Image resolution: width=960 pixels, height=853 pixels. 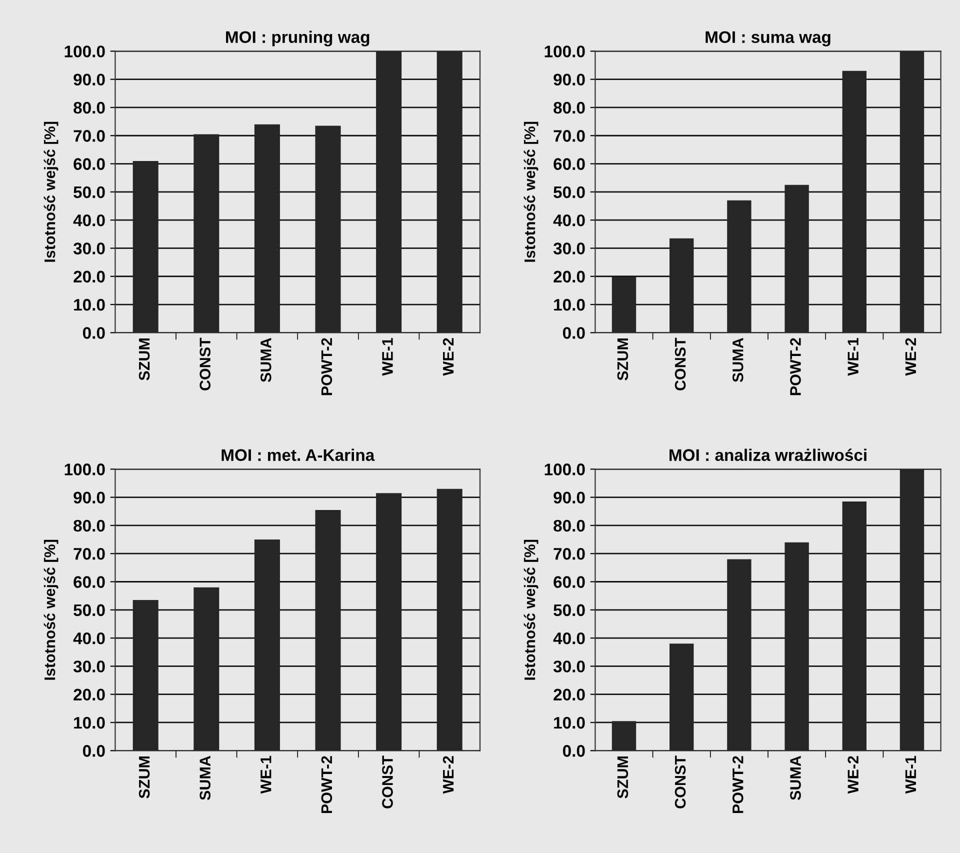 What do you see at coordinates (768, 38) in the screenshot?
I see `chart-title: MOI : suma wag` at bounding box center [768, 38].